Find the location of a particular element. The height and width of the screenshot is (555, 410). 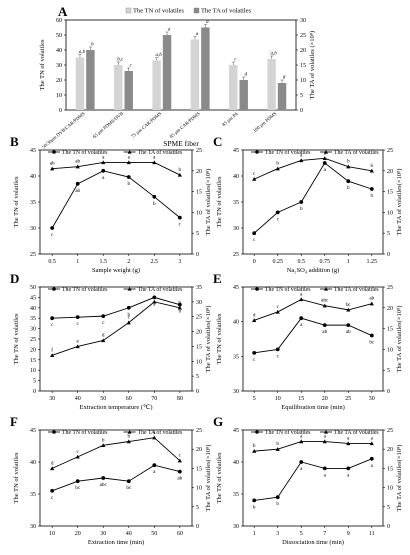

left-axis: 0 10 20 30 40 50 60 is located at coordinates (61, 66).